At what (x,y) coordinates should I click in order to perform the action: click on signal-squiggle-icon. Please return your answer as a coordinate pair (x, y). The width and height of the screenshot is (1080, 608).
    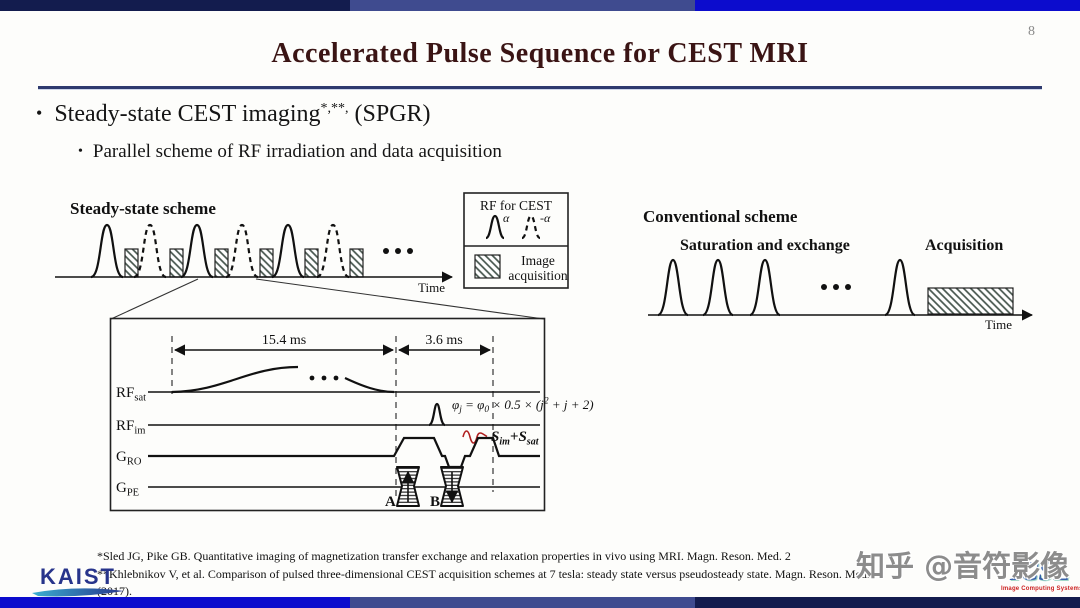
    Looking at the image, I should click on (475, 437).